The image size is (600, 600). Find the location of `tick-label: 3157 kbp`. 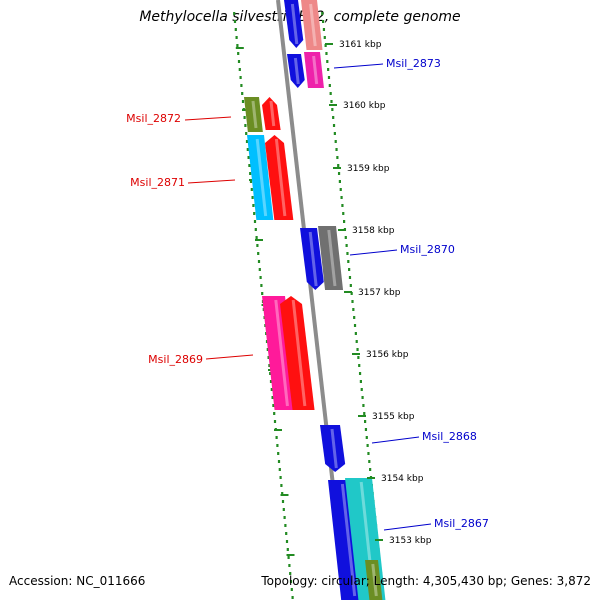

tick-label: 3157 kbp is located at coordinates (379, 293).